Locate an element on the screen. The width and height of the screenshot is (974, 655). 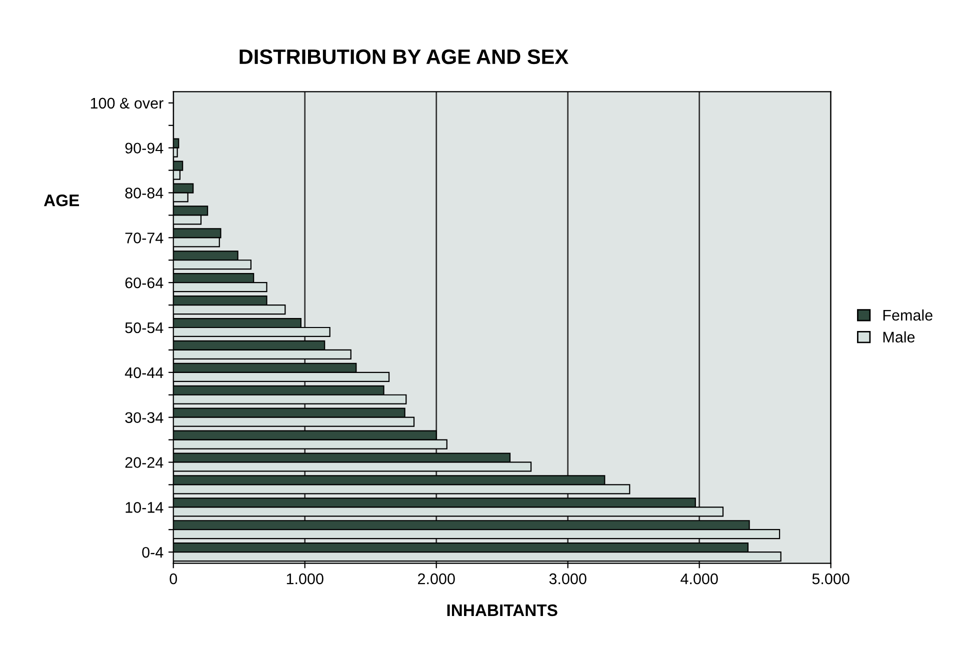
y-tick-label: 30-34 is located at coordinates (144, 418).